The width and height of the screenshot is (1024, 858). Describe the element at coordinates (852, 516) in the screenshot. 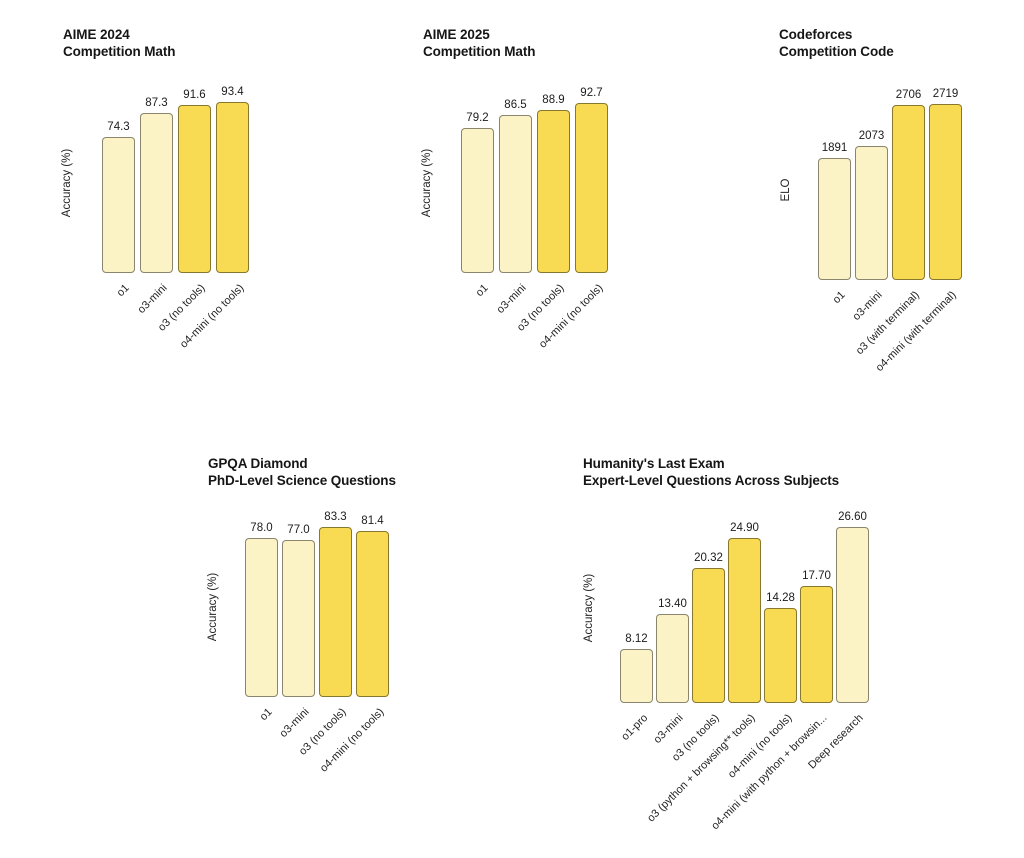

I see `bar-value-label: 26.60` at that location.